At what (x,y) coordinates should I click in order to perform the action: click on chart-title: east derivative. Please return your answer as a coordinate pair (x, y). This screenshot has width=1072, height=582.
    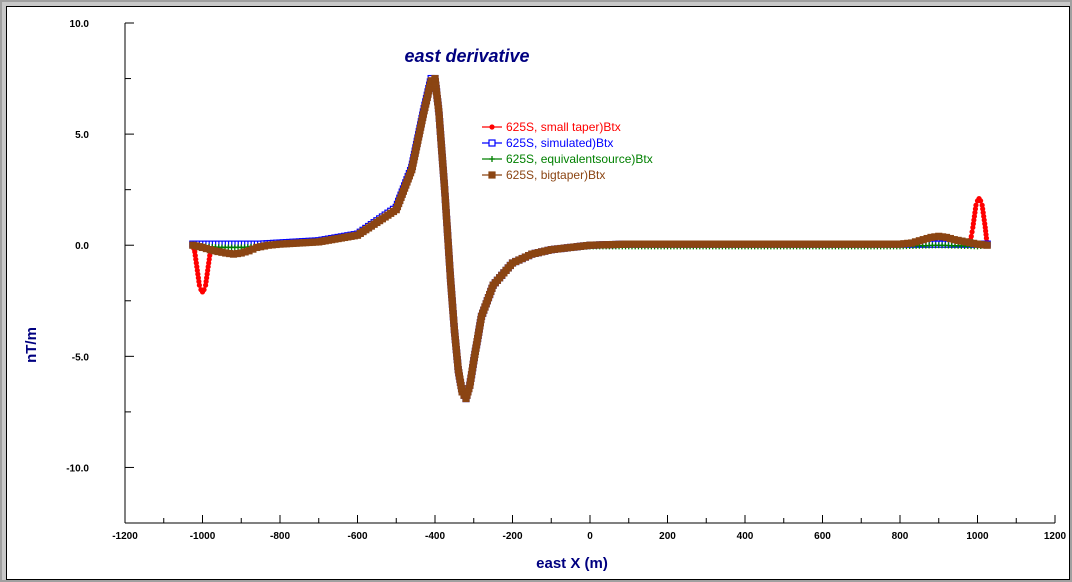
    Looking at the image, I should click on (466, 56).